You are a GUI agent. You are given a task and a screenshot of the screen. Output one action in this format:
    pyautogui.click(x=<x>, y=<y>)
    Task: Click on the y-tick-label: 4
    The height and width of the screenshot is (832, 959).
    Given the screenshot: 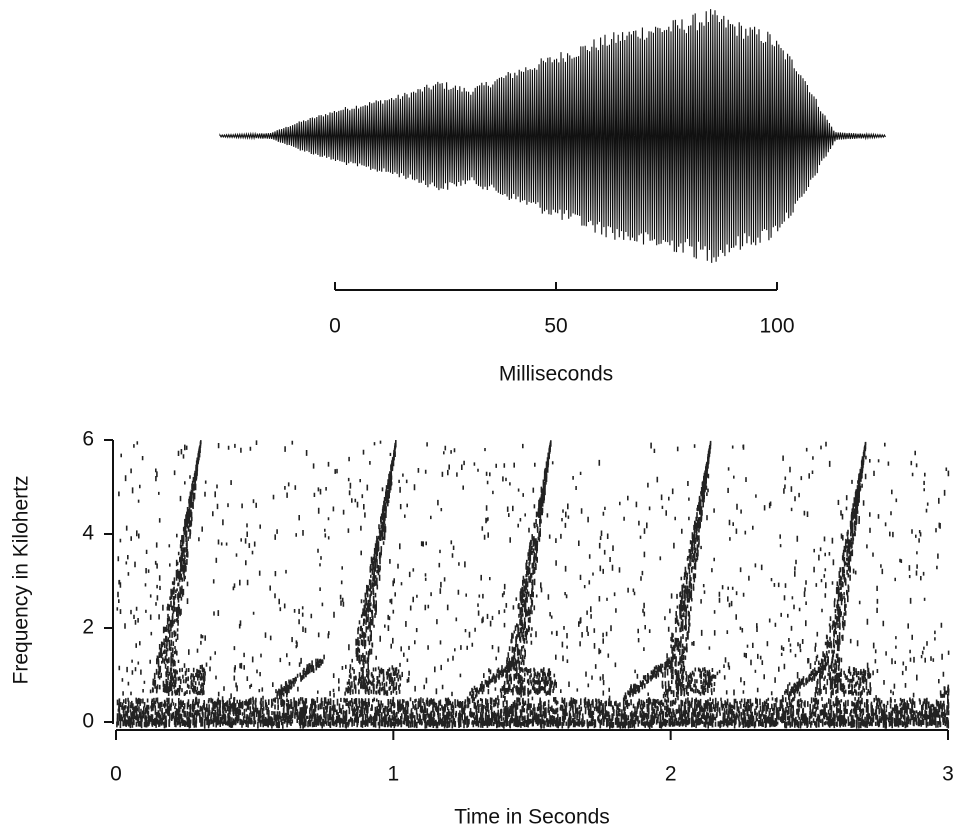 What is the action you would take?
    pyautogui.click(x=88, y=533)
    